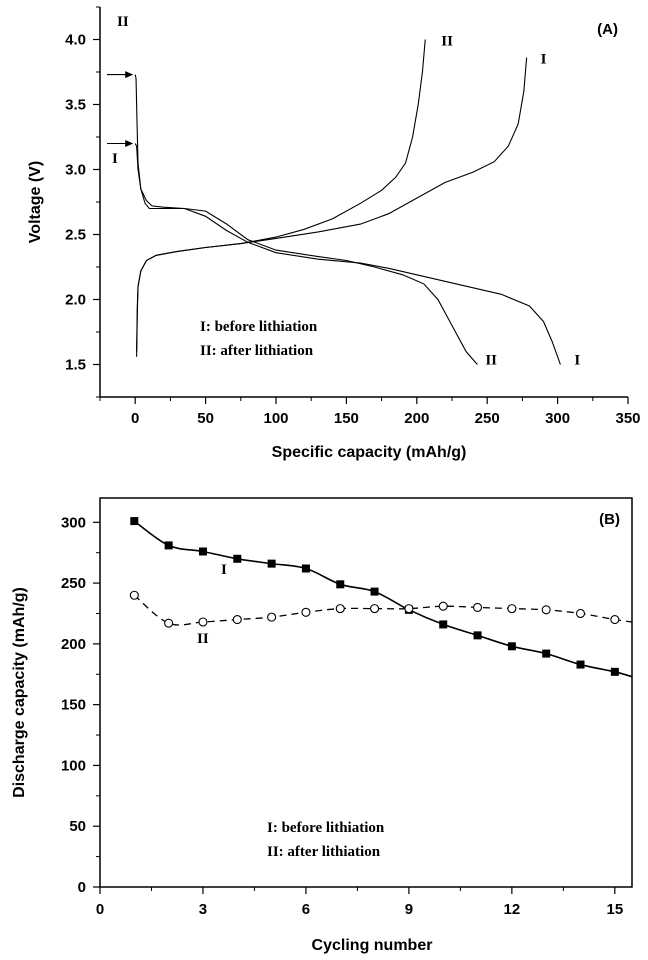 This screenshot has width=648, height=960. Describe the element at coordinates (326, 828) in the screenshot. I see `panel-b-legend-line: I: before lithiation` at that location.